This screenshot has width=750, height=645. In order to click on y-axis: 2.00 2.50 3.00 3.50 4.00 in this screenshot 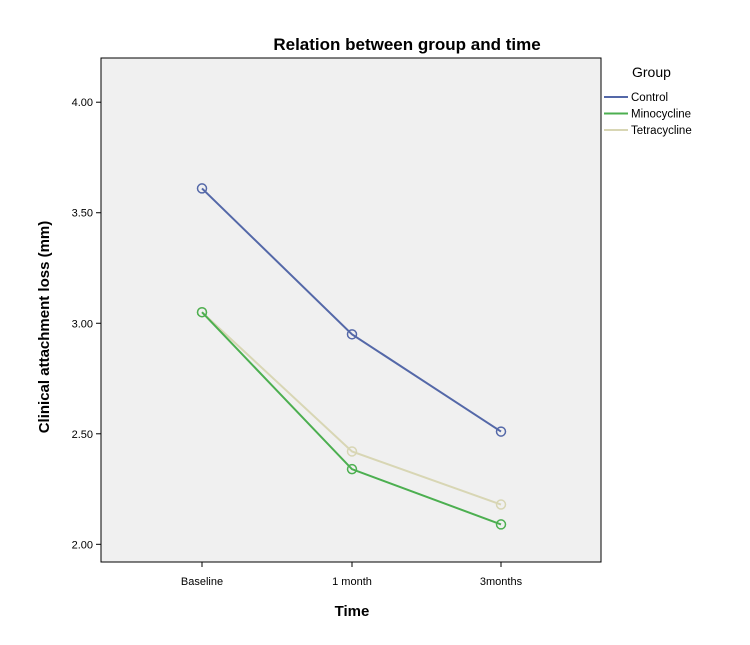, I will do `click(86, 324)`.